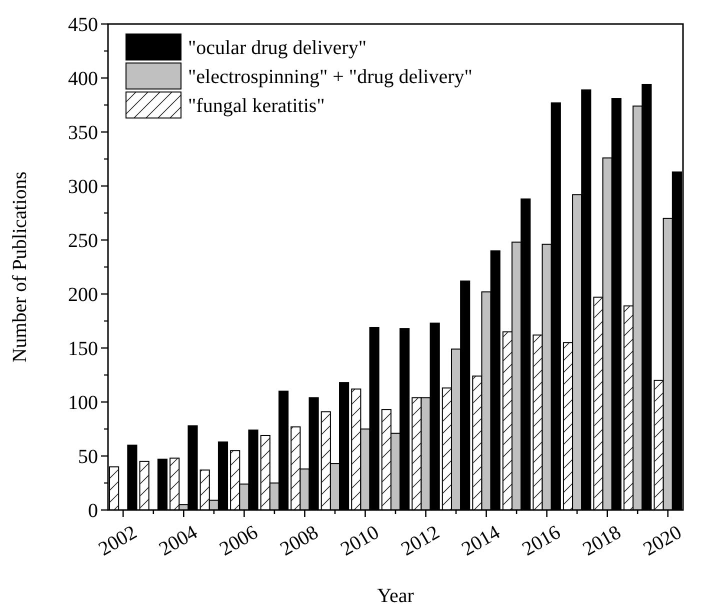 This screenshot has height=610, width=701. I want to click on x-tick-label: 2004, so click(179, 540).